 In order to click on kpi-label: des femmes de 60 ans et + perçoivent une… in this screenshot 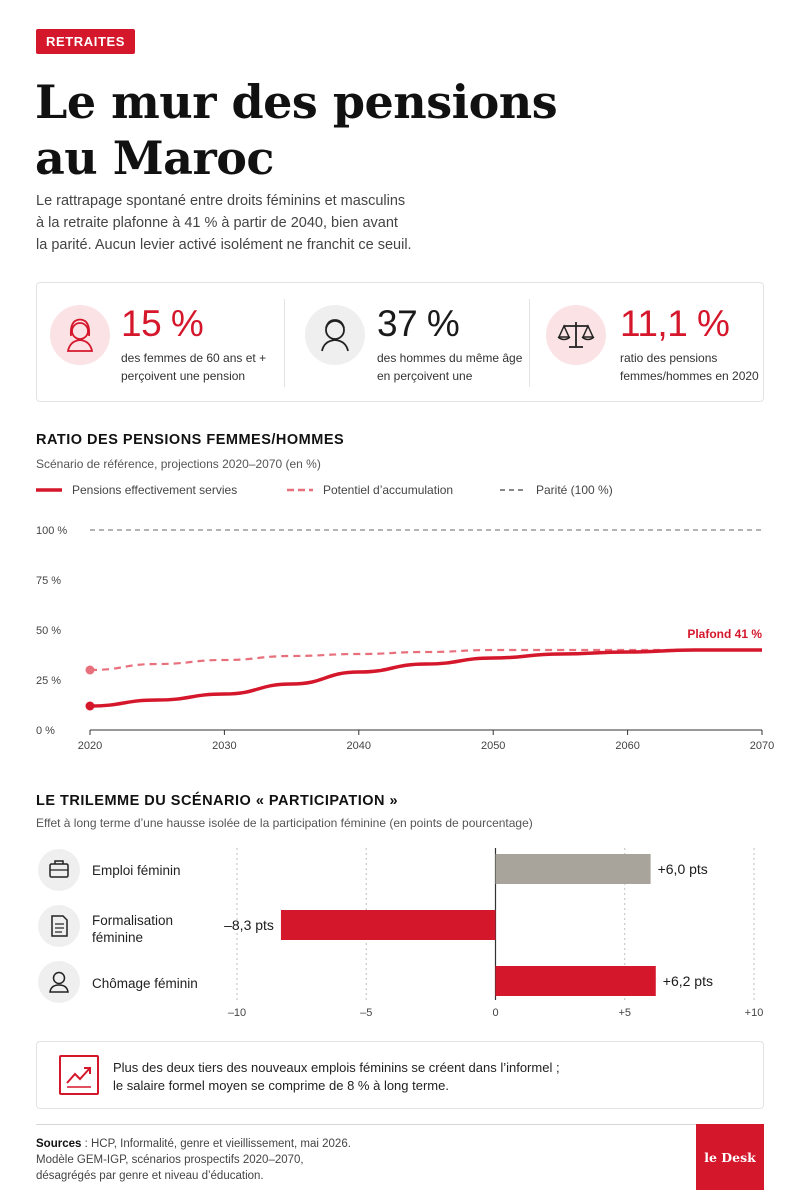, I will do `click(196, 367)`.